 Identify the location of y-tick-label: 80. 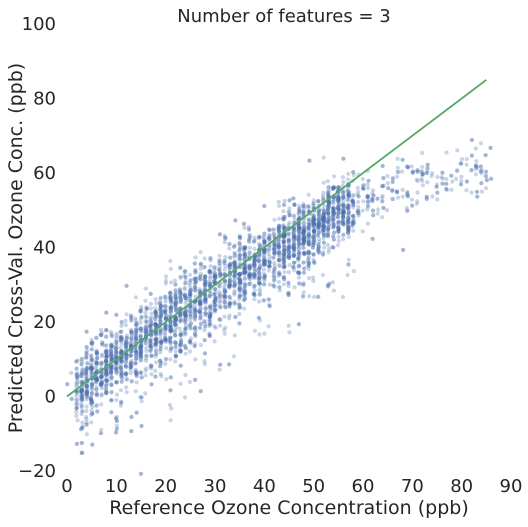
(44, 99).